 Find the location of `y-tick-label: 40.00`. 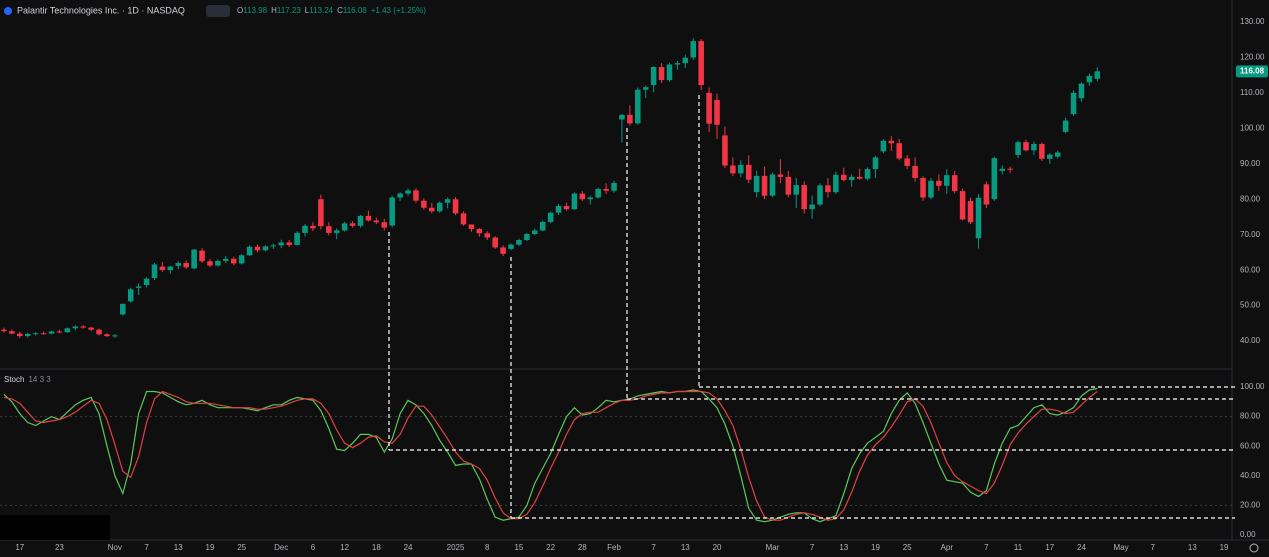

y-tick-label: 40.00 is located at coordinates (1250, 475).